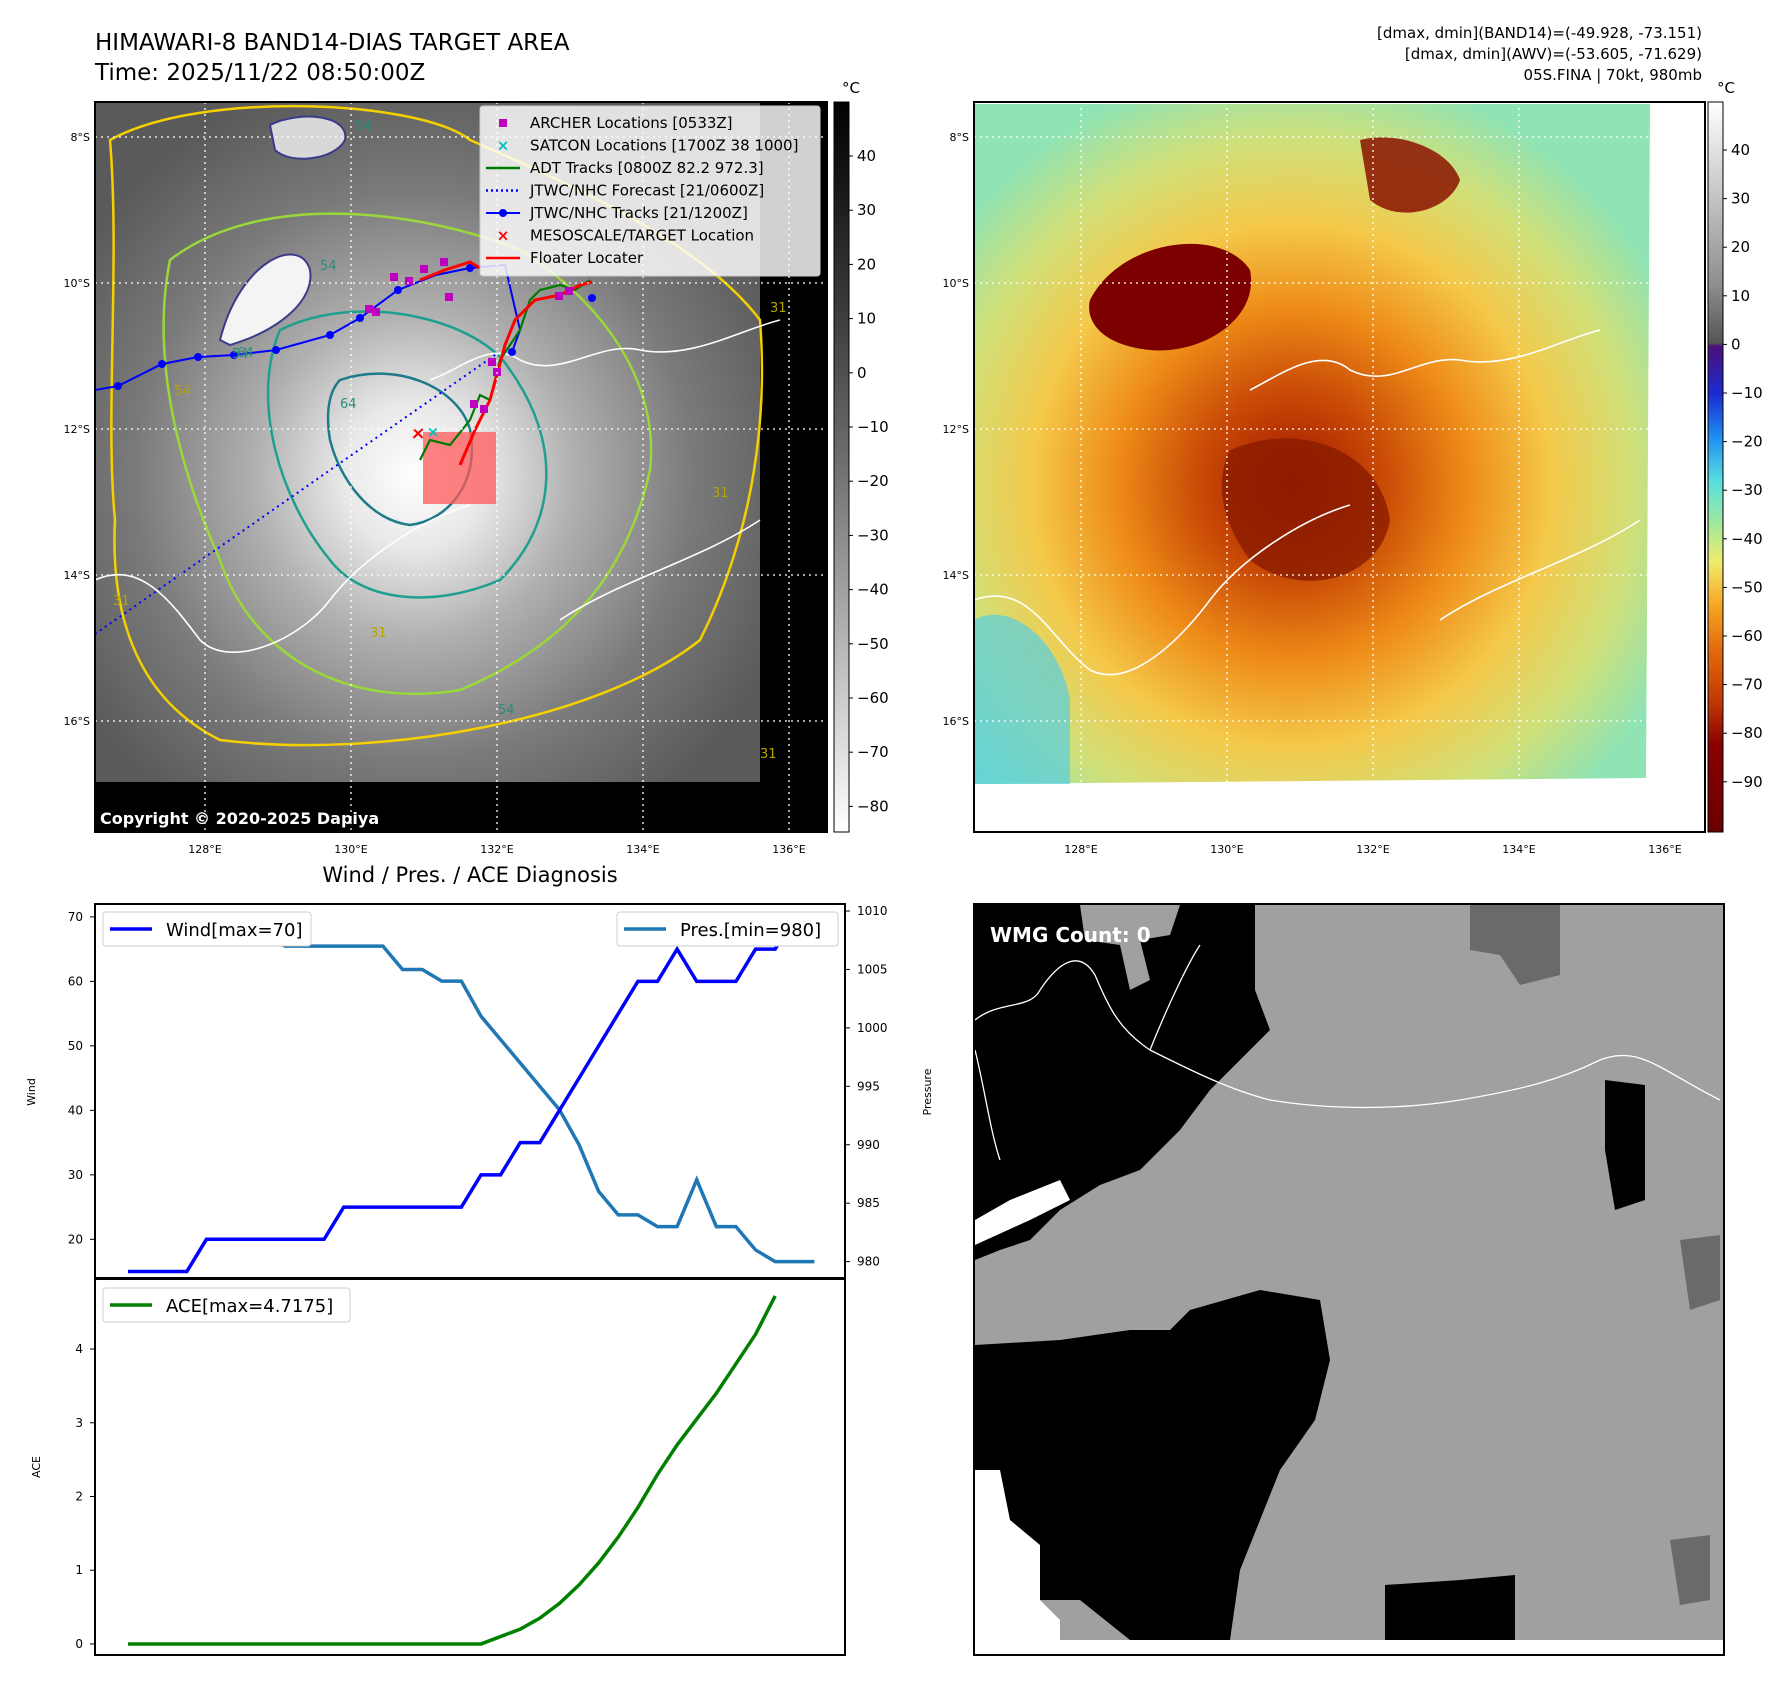 The width and height of the screenshot is (1788, 1690). What do you see at coordinates (348, 404) in the screenshot?
I see `contour-label: 64` at bounding box center [348, 404].